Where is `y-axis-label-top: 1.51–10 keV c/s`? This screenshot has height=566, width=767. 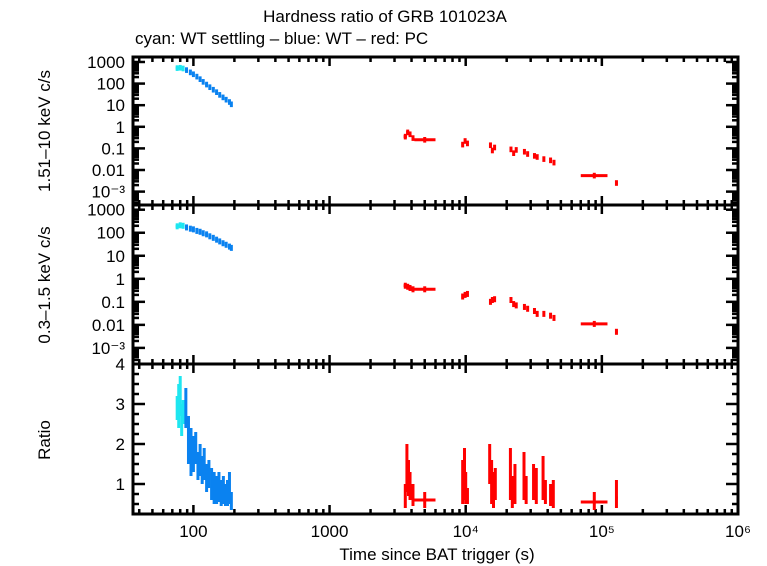 y-axis-label-top: 1.51–10 keV c/s is located at coordinates (44, 131).